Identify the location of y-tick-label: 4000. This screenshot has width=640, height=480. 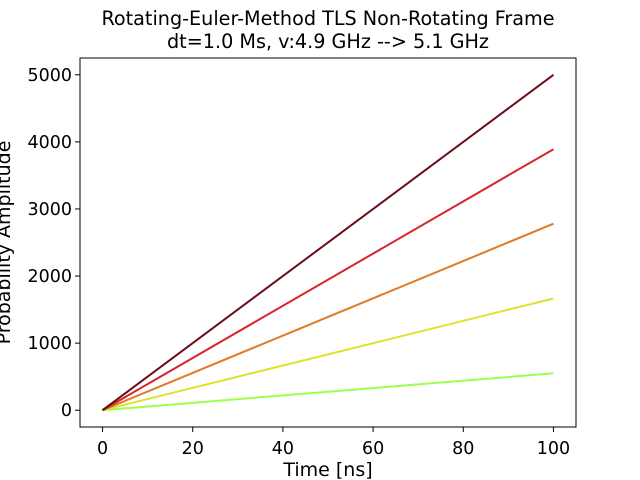
(49, 143).